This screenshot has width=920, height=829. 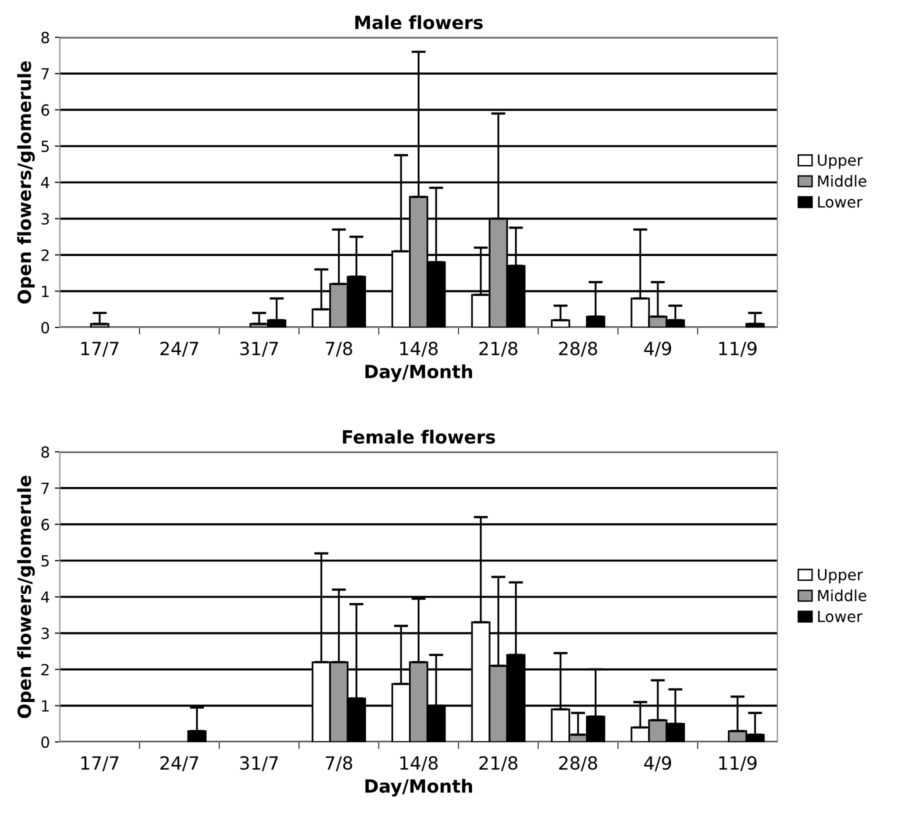 What do you see at coordinates (419, 22) in the screenshot?
I see `chart-title: Male flowers` at bounding box center [419, 22].